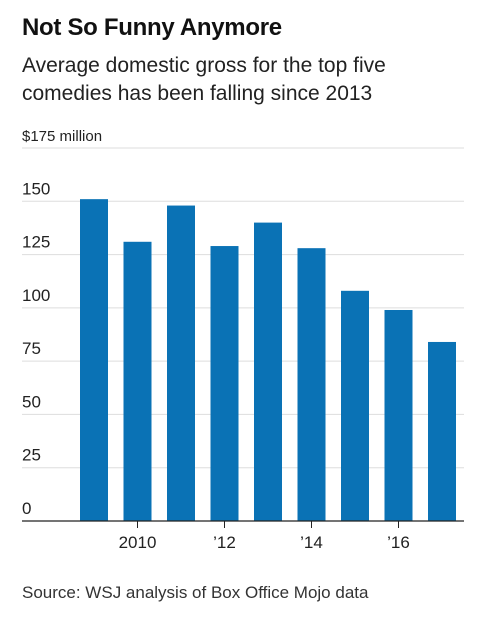 Image resolution: width=482 pixels, height=626 pixels. What do you see at coordinates (137, 381) in the screenshot?
I see `bar-2010` at bounding box center [137, 381].